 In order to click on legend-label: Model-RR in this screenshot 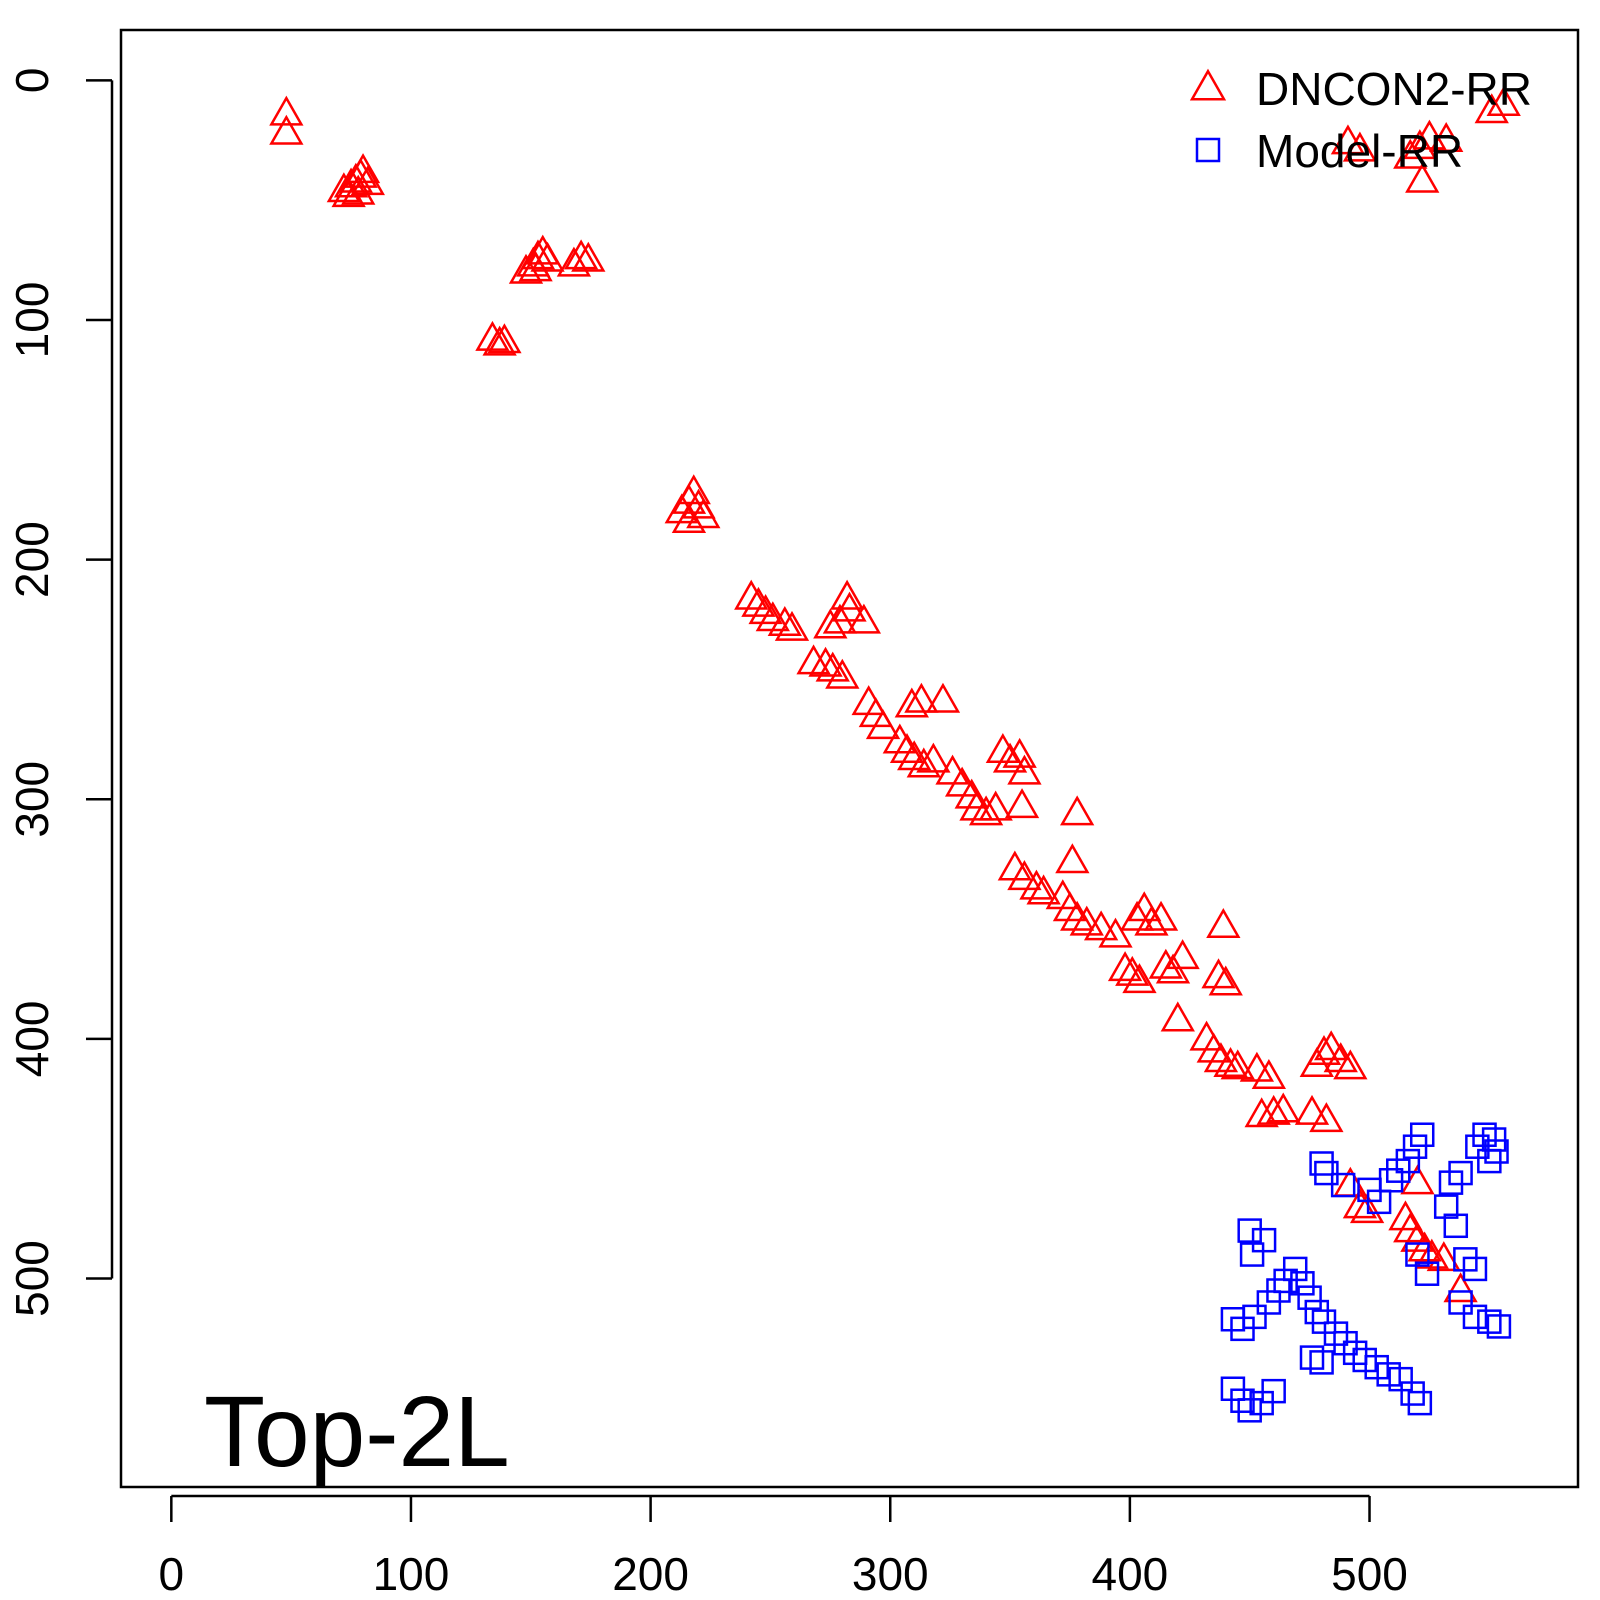, I will do `click(1359, 151)`.